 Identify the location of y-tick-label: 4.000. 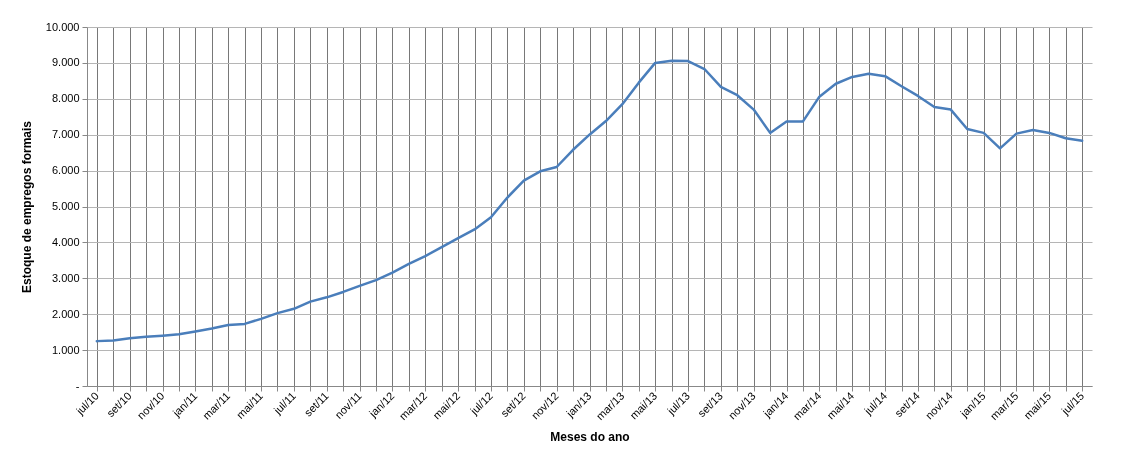
(65, 241).